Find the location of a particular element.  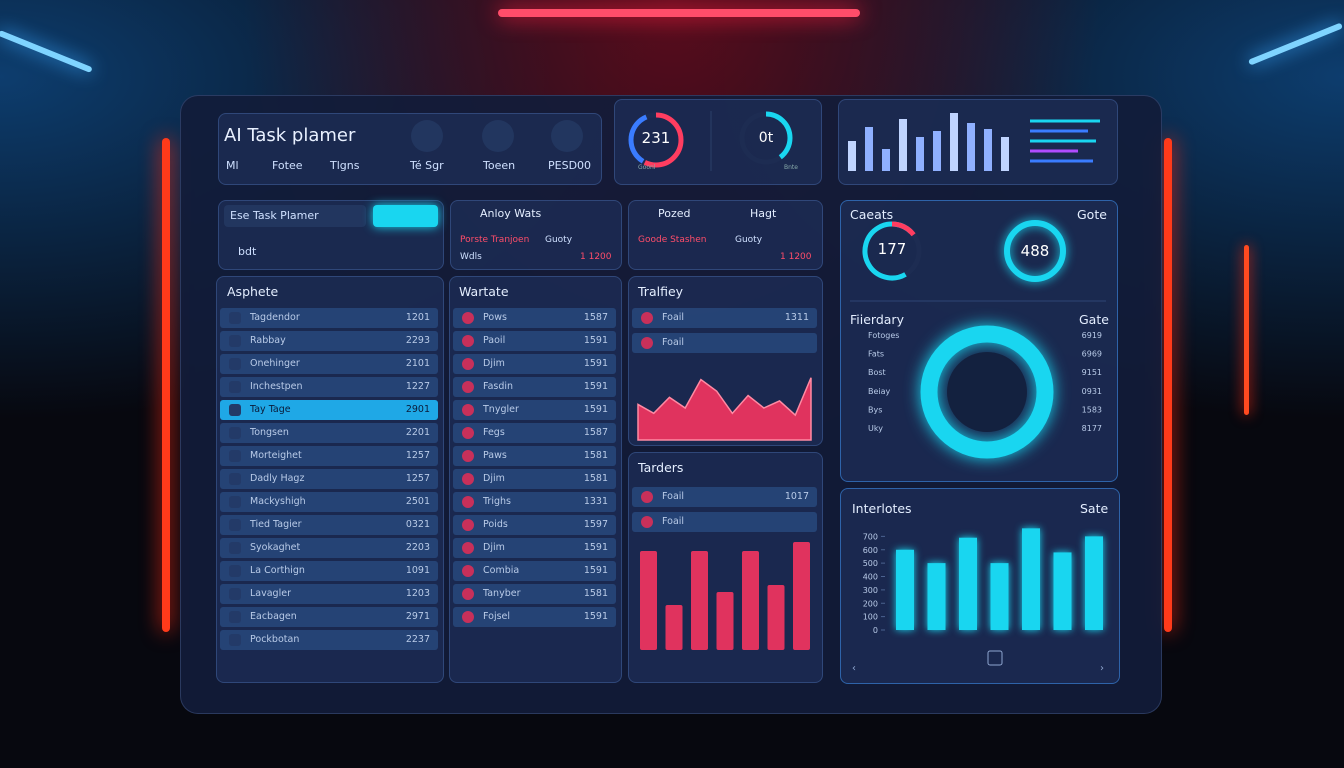

row-name: Pows is located at coordinates (495, 317).